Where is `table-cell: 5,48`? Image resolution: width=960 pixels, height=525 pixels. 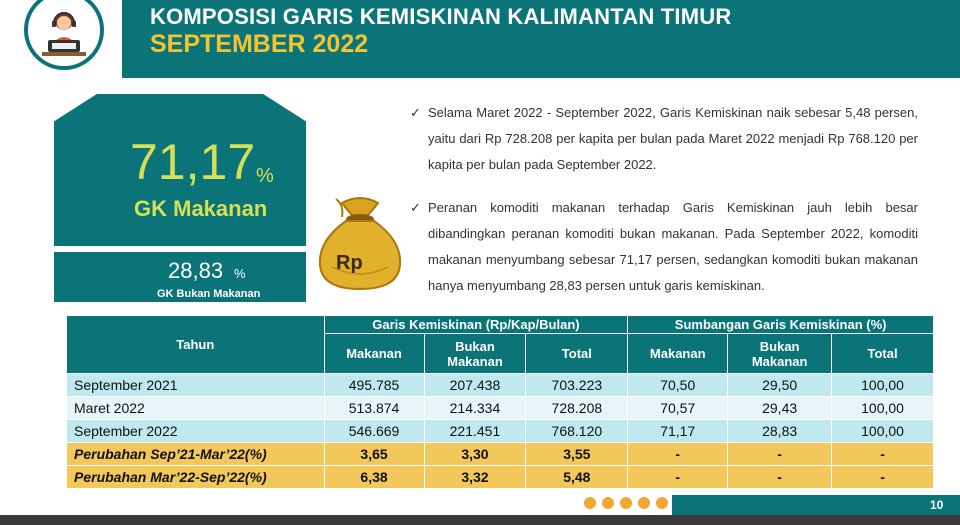 table-cell: 5,48 is located at coordinates (577, 477).